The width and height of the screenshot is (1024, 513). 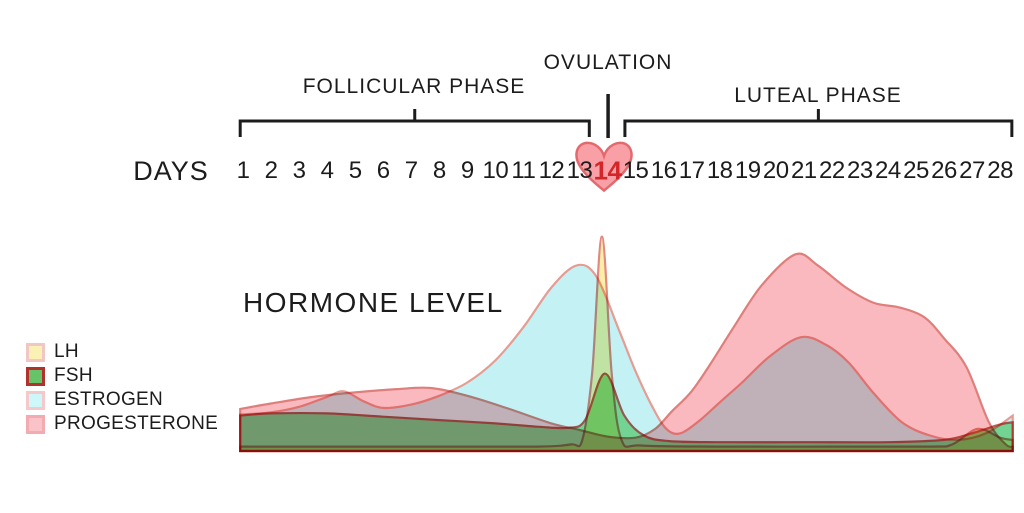 I want to click on legend-label: LH, so click(x=66, y=351).